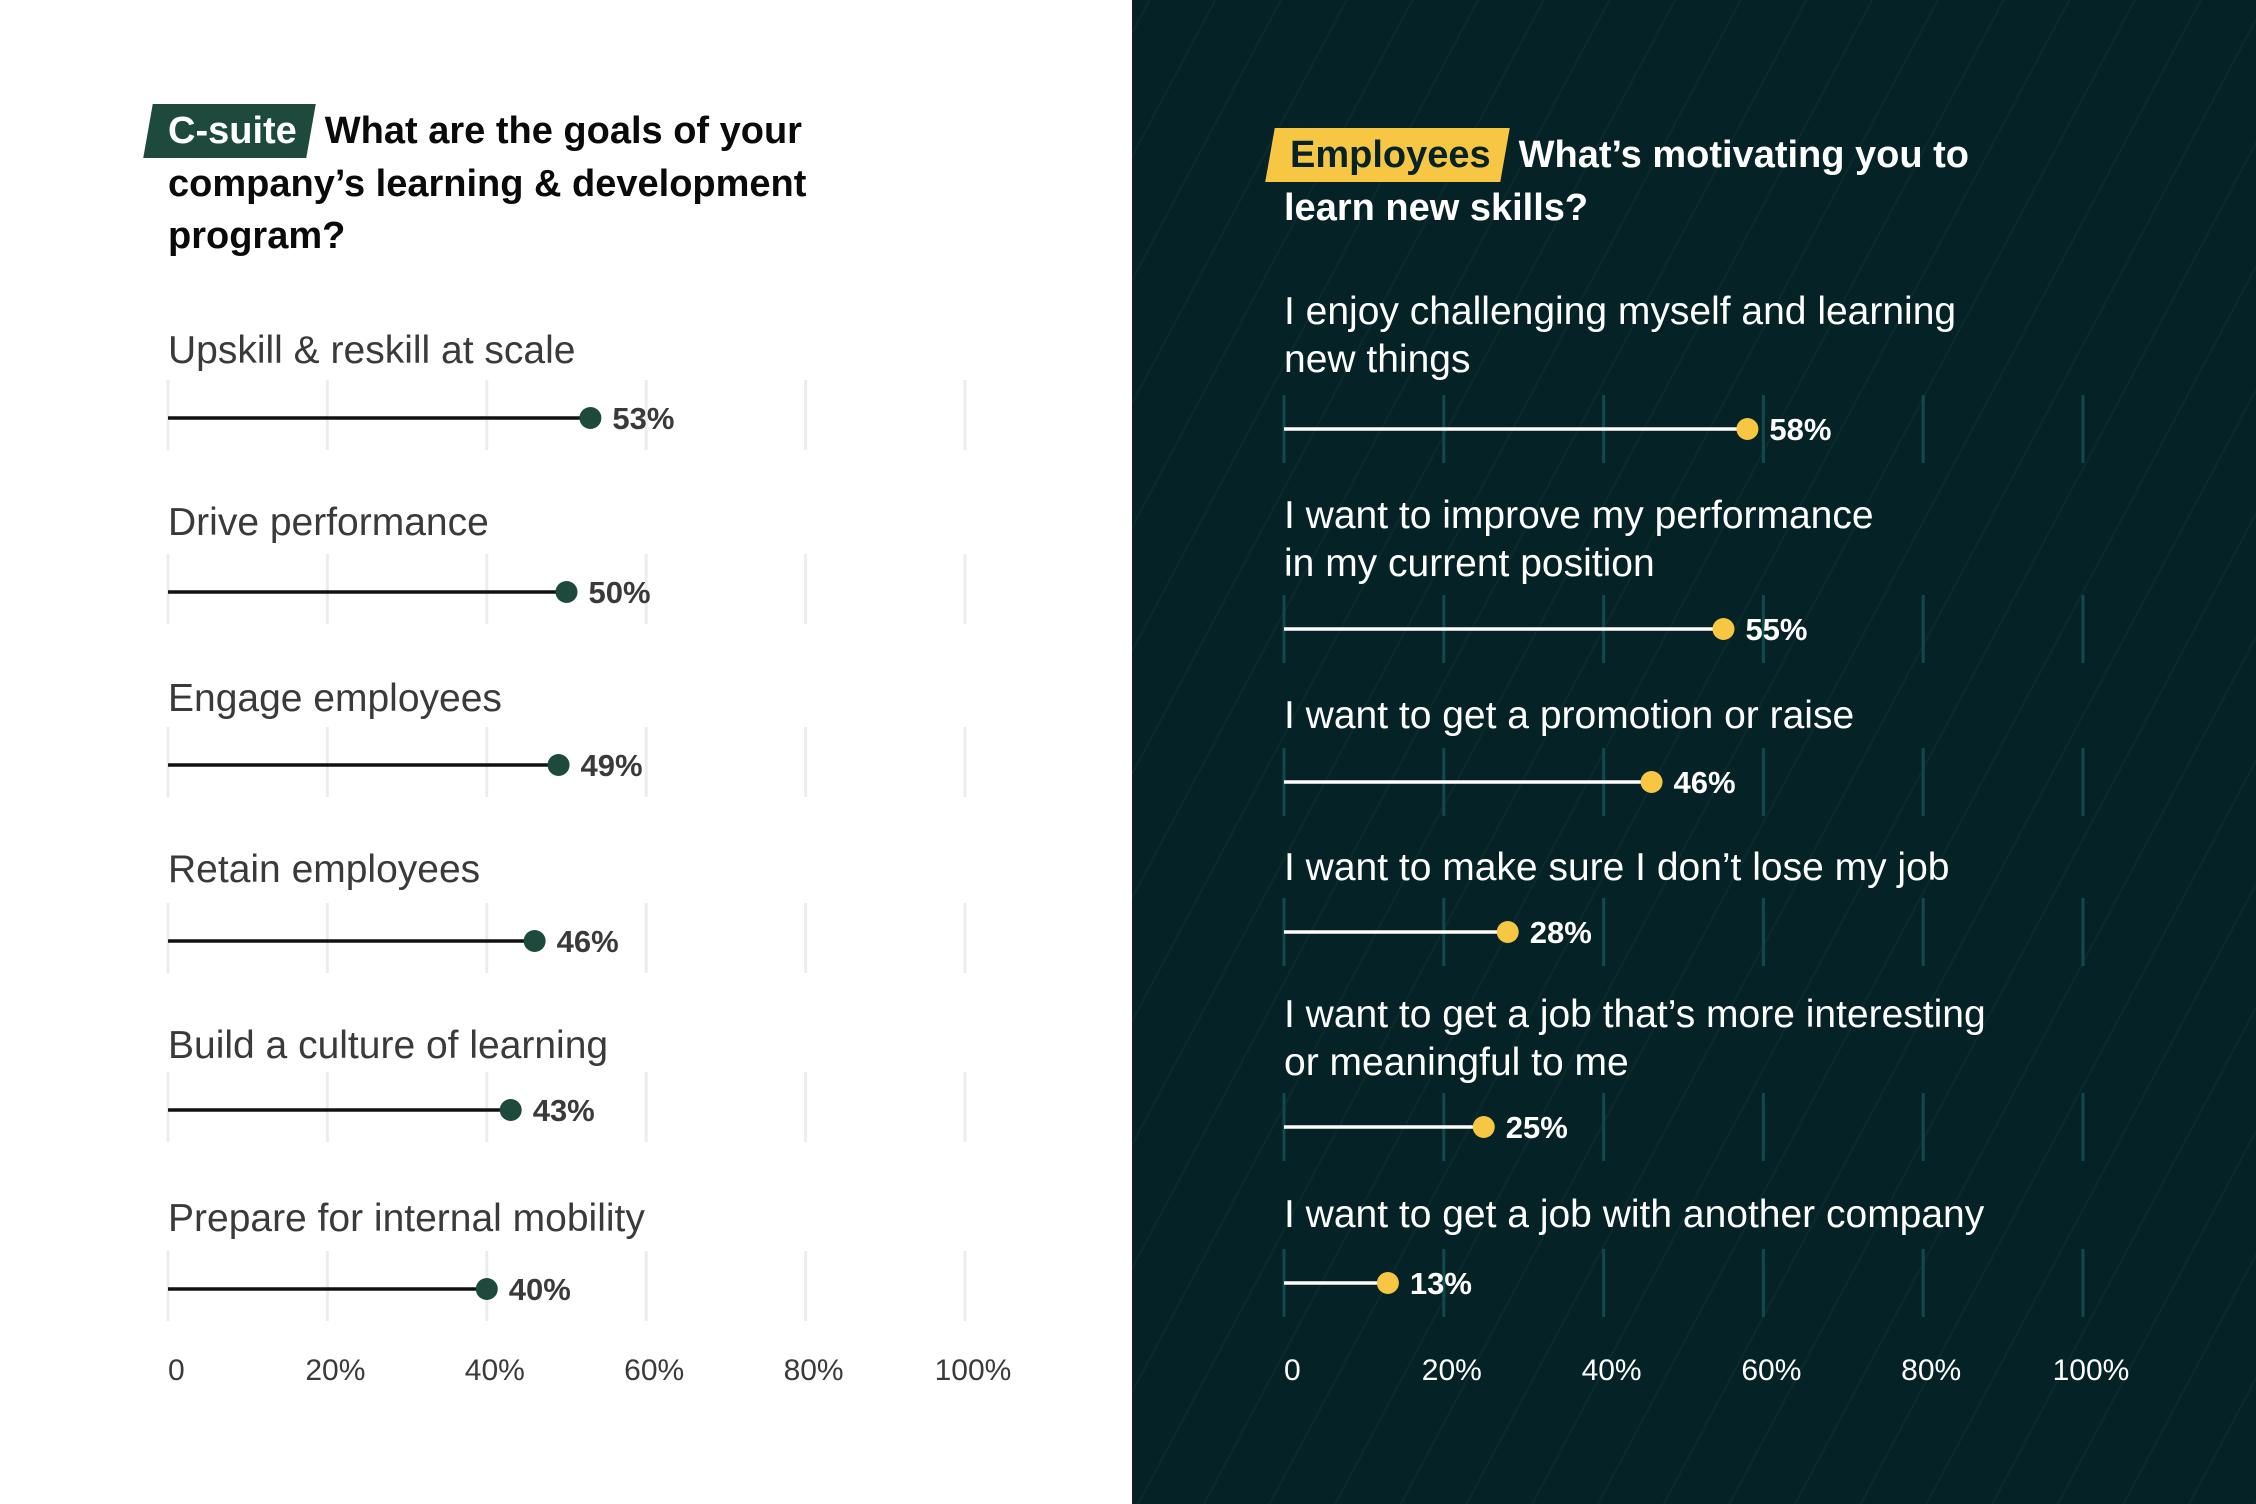  Describe the element at coordinates (328, 522) in the screenshot. I see `category-label: Drive performance` at that location.